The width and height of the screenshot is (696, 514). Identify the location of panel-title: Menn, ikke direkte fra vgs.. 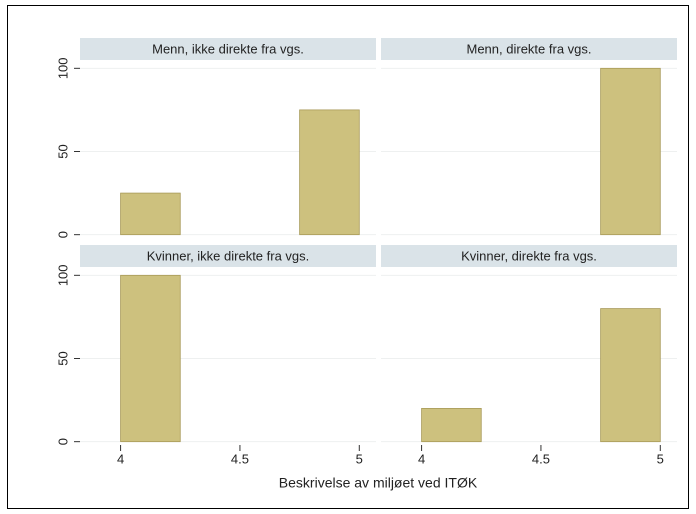
(228, 48).